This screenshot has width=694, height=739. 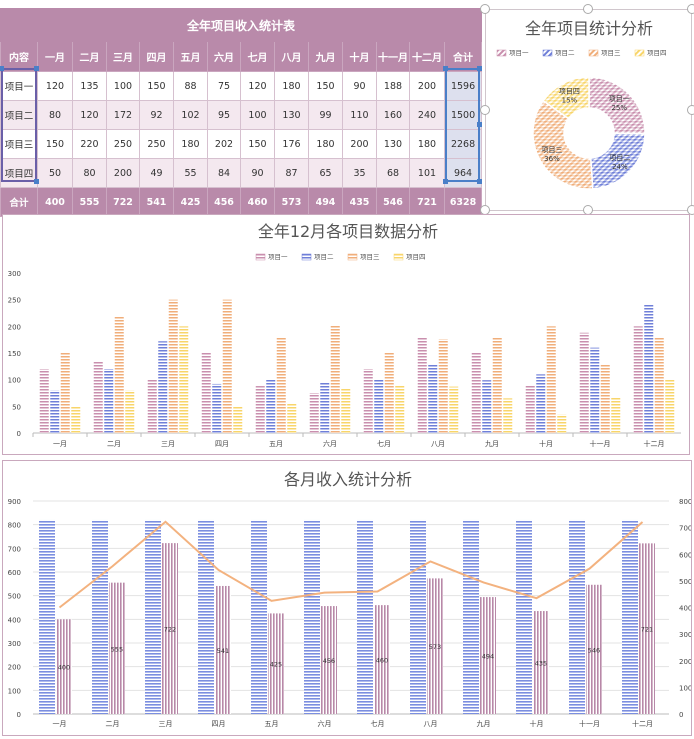 What do you see at coordinates (427, 56) in the screenshot?
I see `header-cell: 十二月` at bounding box center [427, 56].